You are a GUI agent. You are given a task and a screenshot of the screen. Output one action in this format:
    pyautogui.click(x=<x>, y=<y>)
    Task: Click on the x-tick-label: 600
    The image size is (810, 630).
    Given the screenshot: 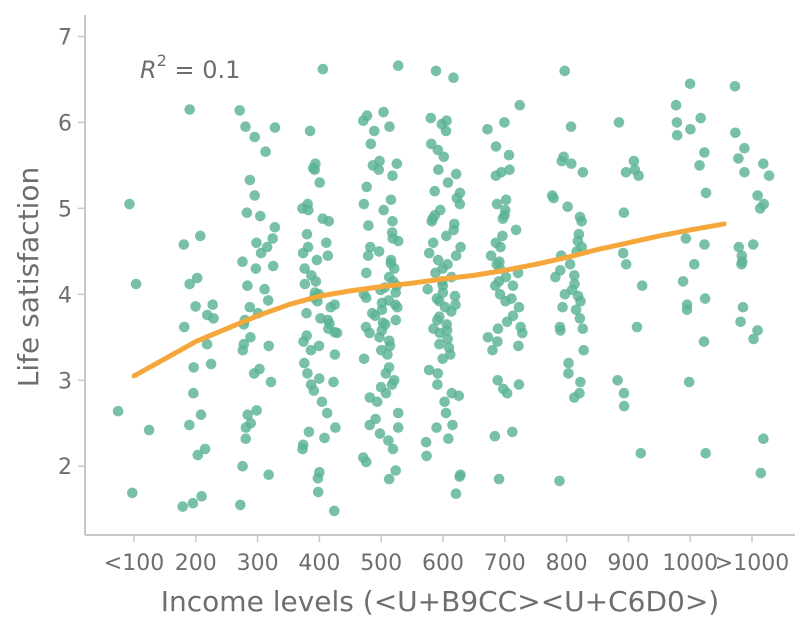 What is the action you would take?
    pyautogui.click(x=443, y=563)
    